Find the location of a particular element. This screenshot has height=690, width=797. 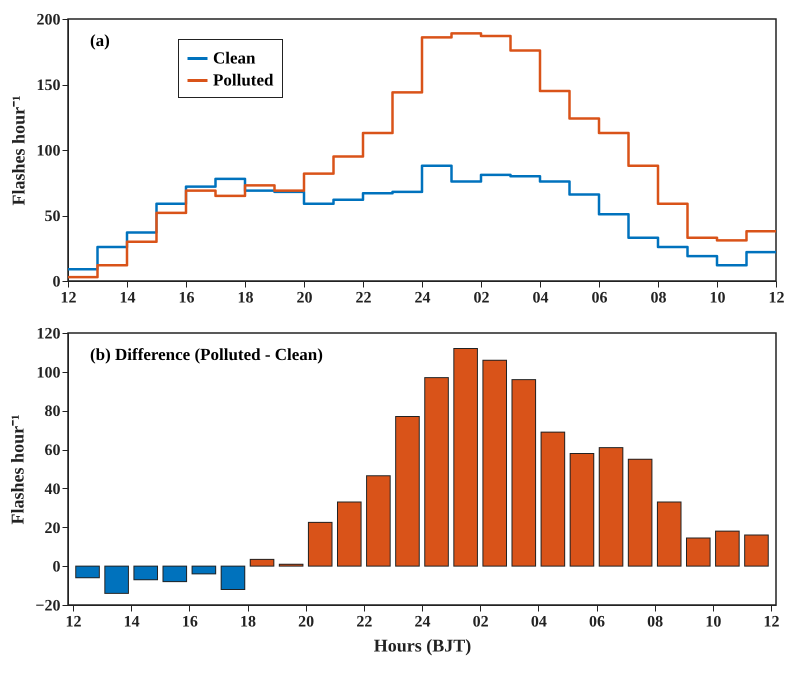

annotation: (b) Difference (Polluted - Clean) is located at coordinates (206, 354).